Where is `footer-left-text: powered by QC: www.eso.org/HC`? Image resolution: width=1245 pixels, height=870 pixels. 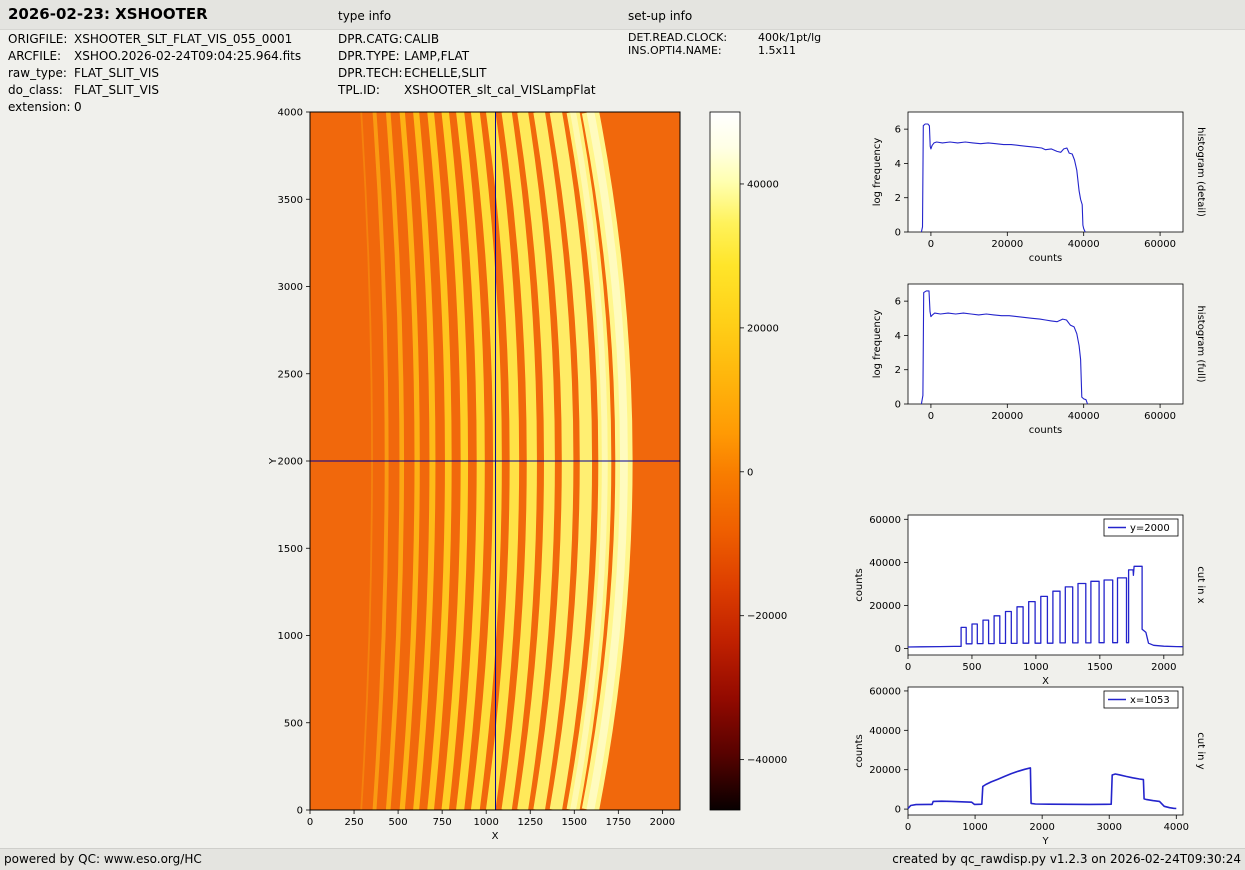 footer-left-text: powered by QC: www.eso.org/HC is located at coordinates (103, 859).